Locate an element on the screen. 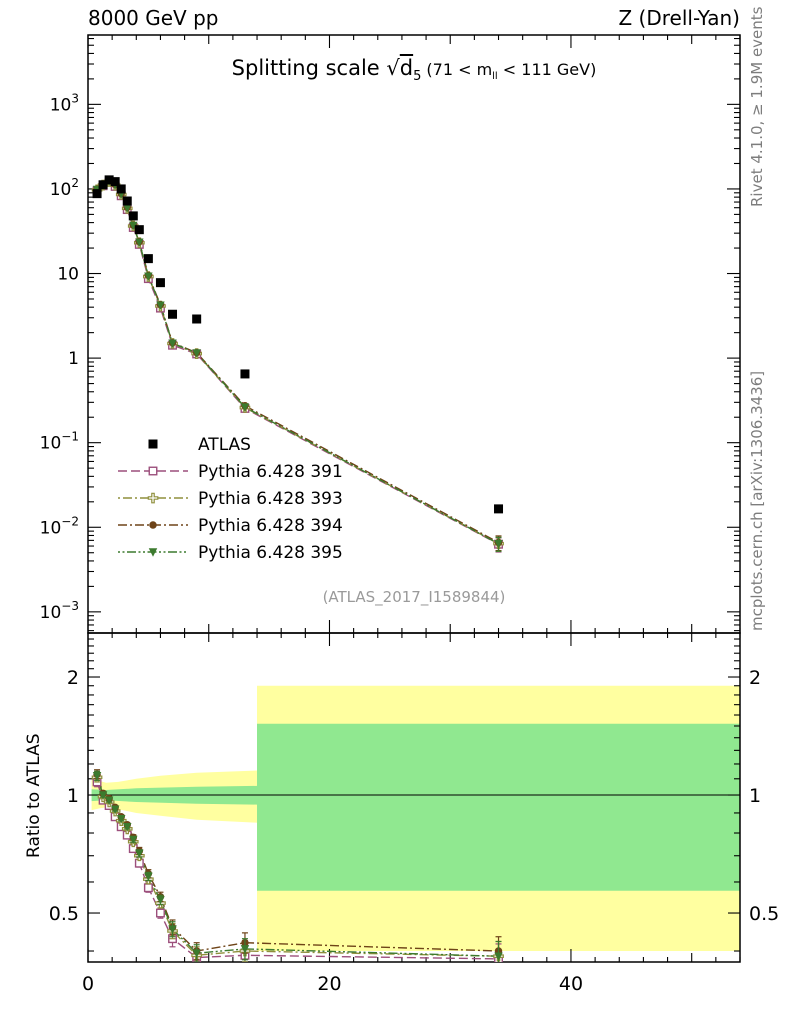 This screenshot has height=1024, width=786. sqrt-symbol: √ is located at coordinates (393, 68).